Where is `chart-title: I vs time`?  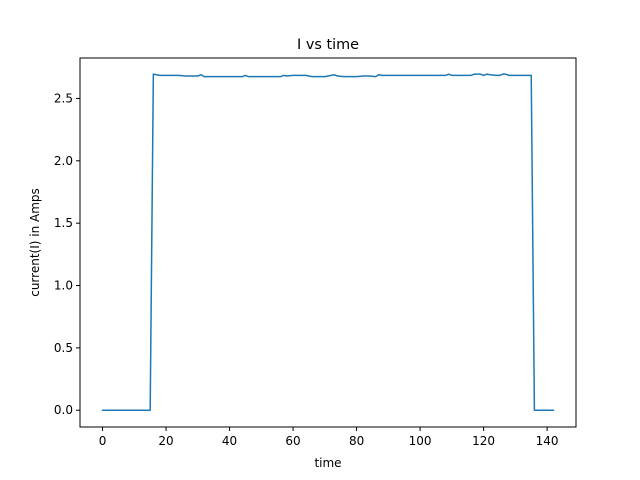 chart-title: I vs time is located at coordinates (328, 45).